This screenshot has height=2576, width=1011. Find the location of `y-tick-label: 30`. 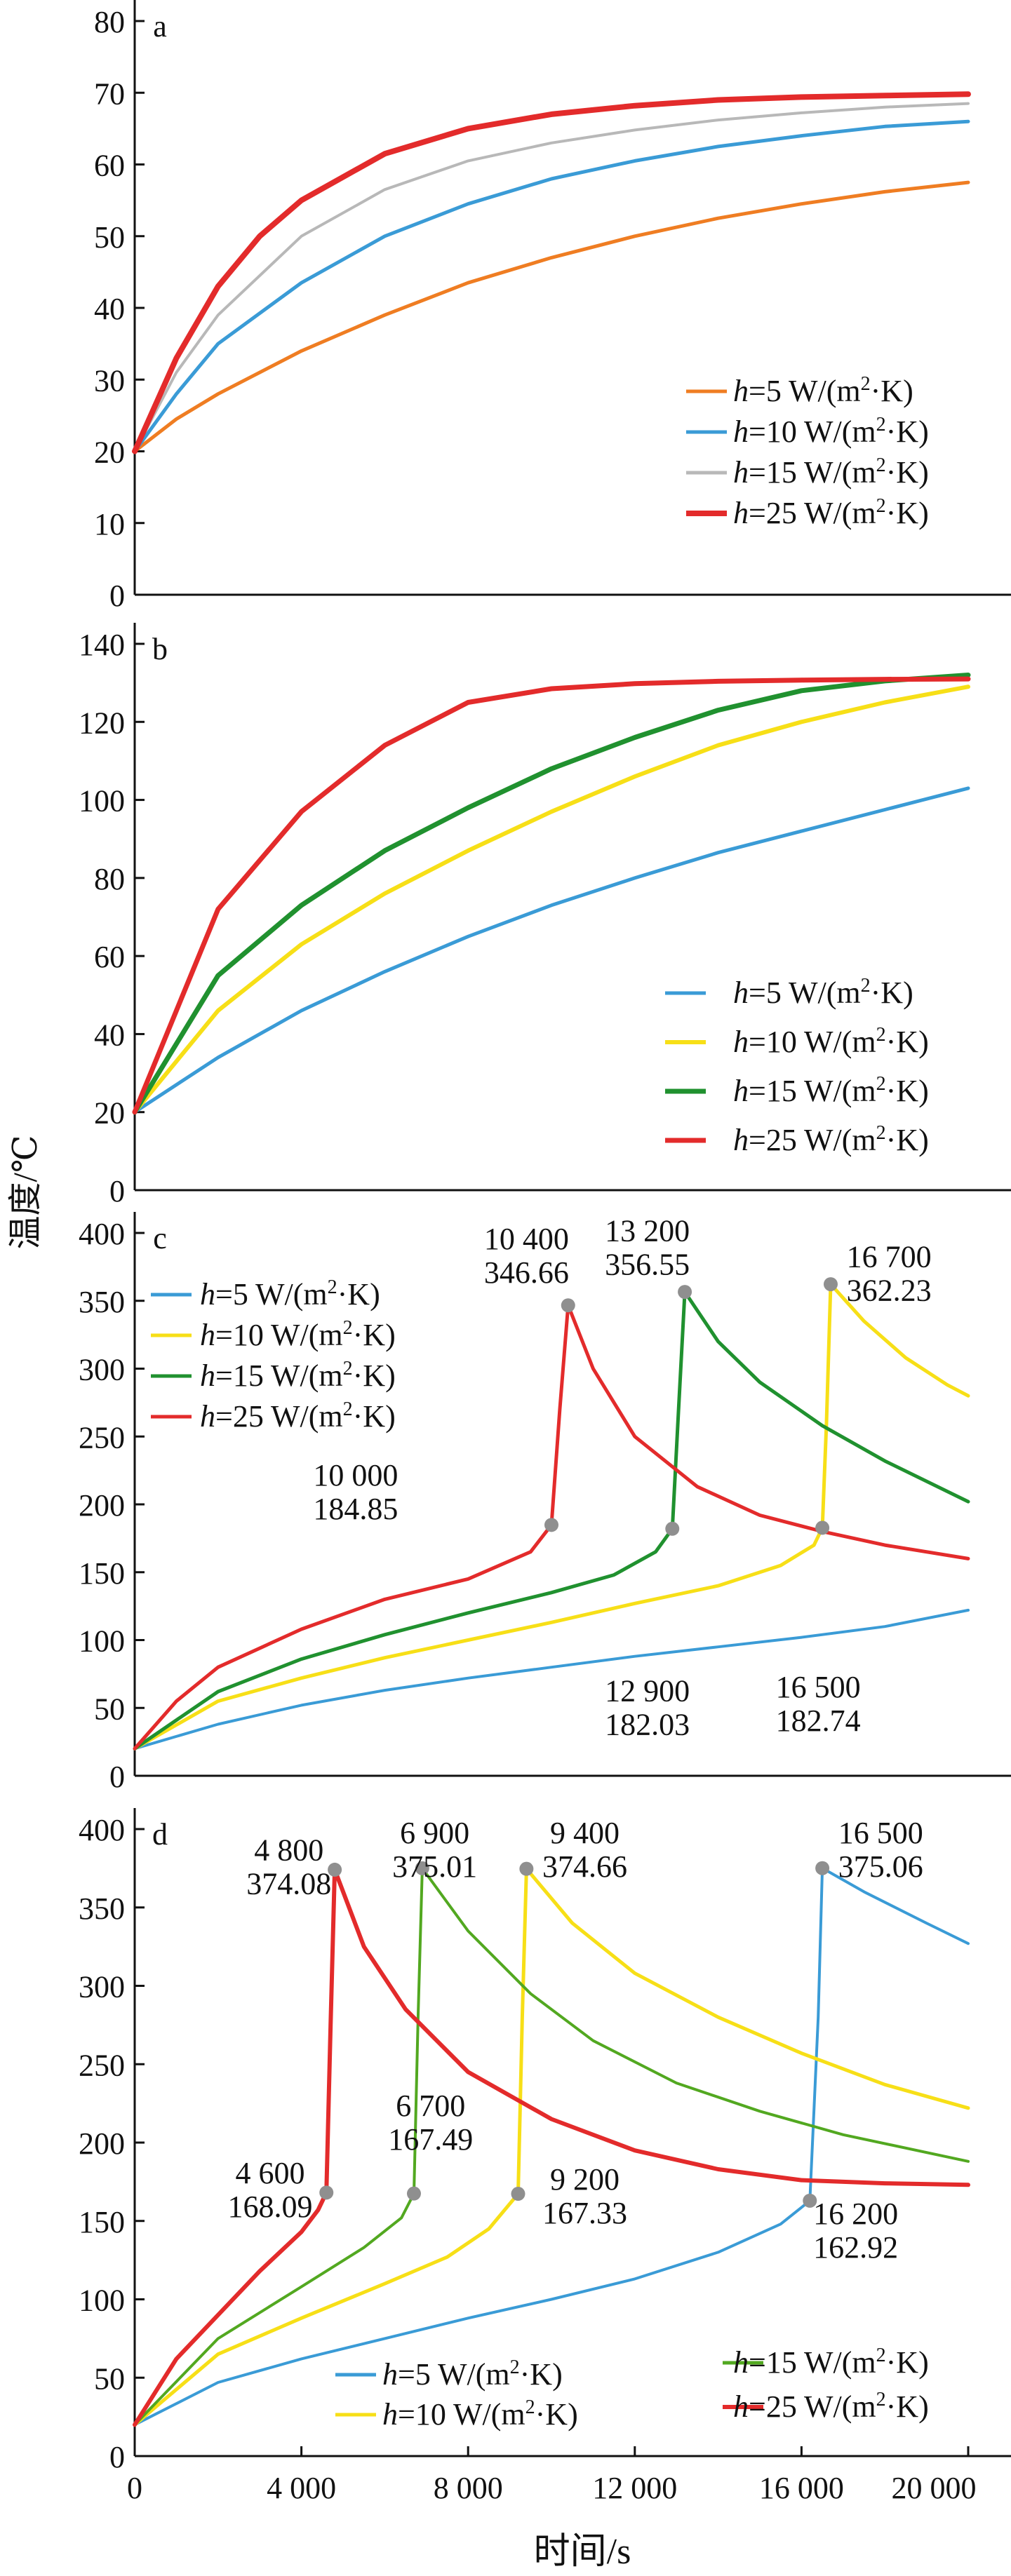

y-tick-label: 30 is located at coordinates (110, 380).